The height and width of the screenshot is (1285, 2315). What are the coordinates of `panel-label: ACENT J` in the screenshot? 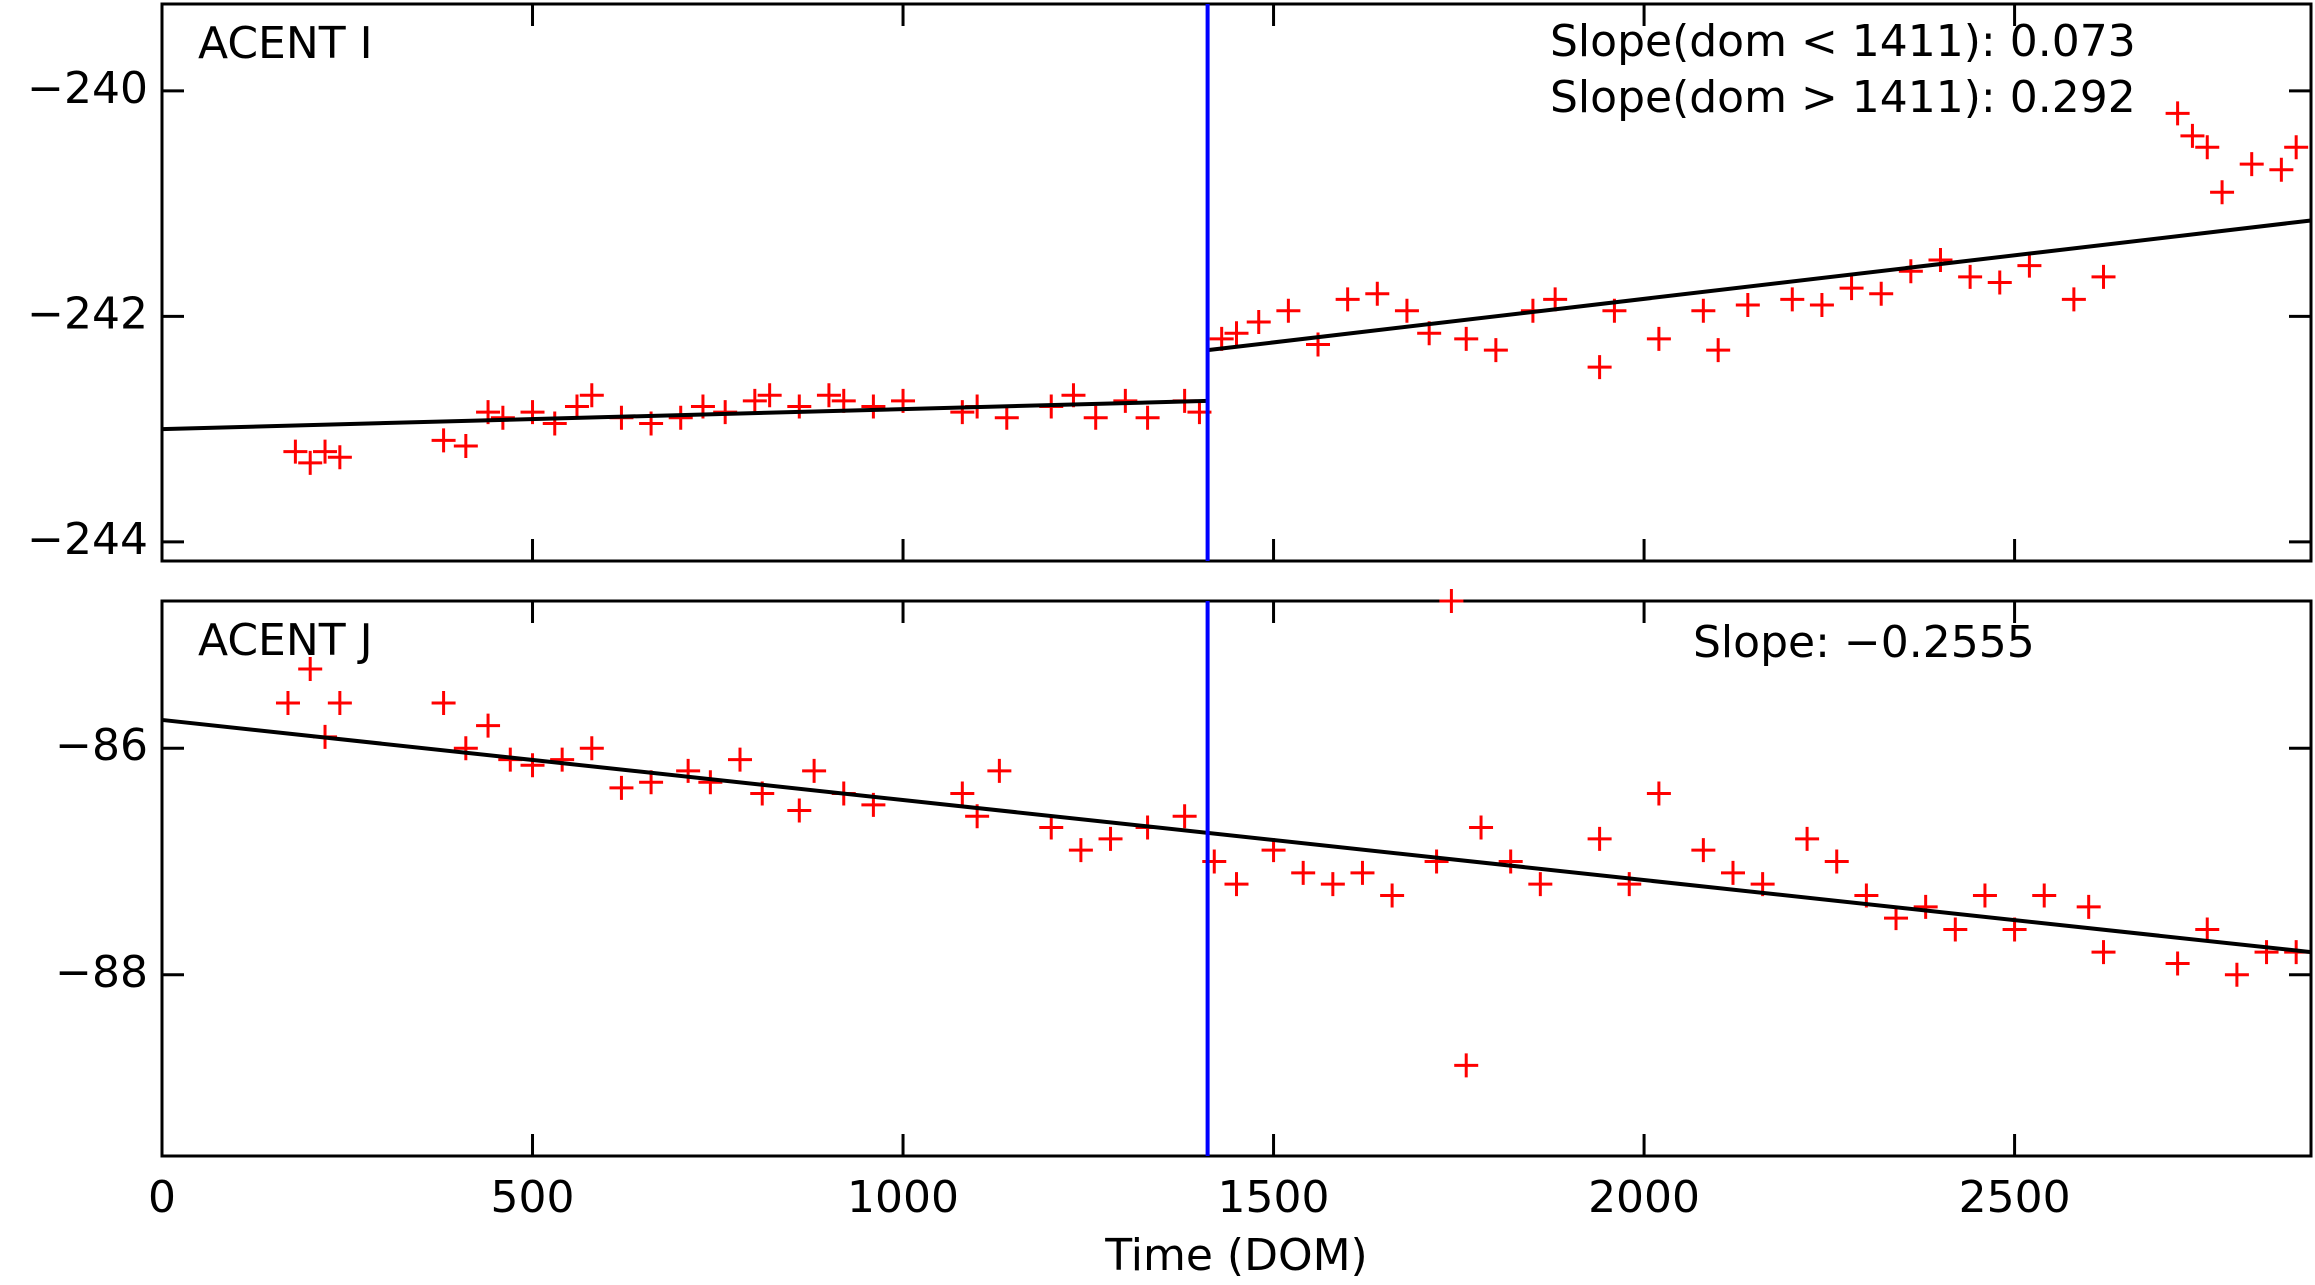 It's located at (285, 640).